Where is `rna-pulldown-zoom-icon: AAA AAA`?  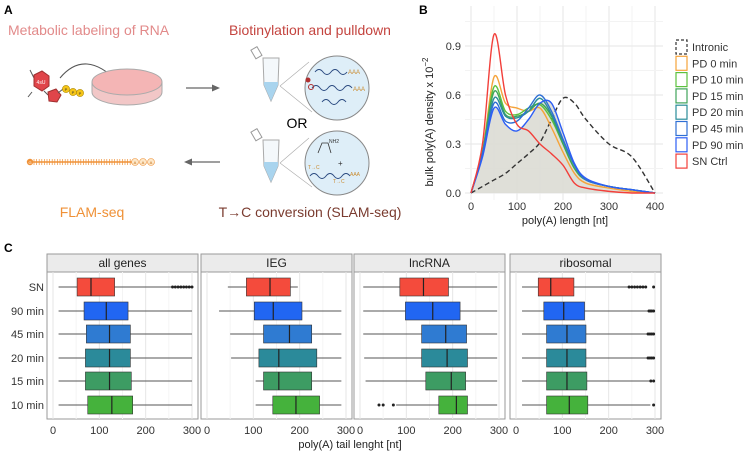
rna-pulldown-zoom-icon: AAA AAA is located at coordinates (337, 88).